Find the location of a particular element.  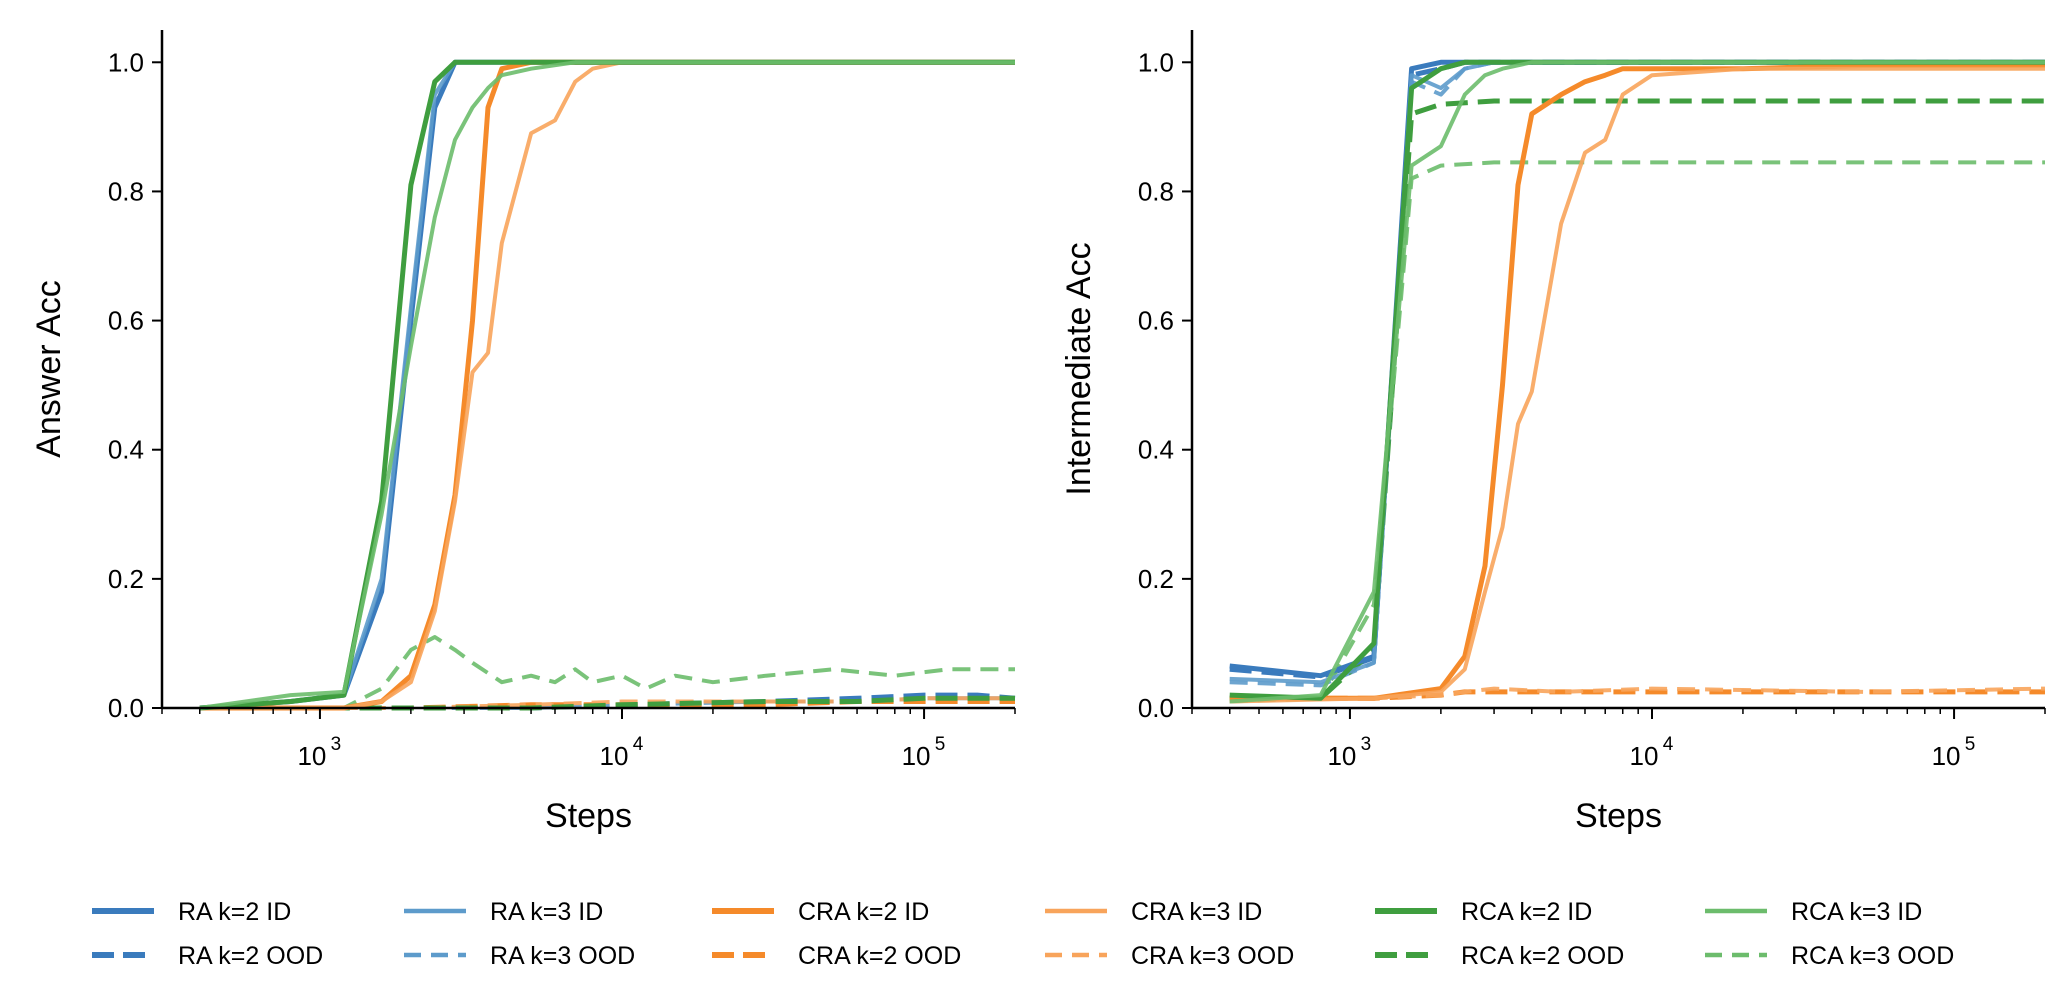

legend-label-cra2ood: CRA k=2 OOD is located at coordinates (879, 956).